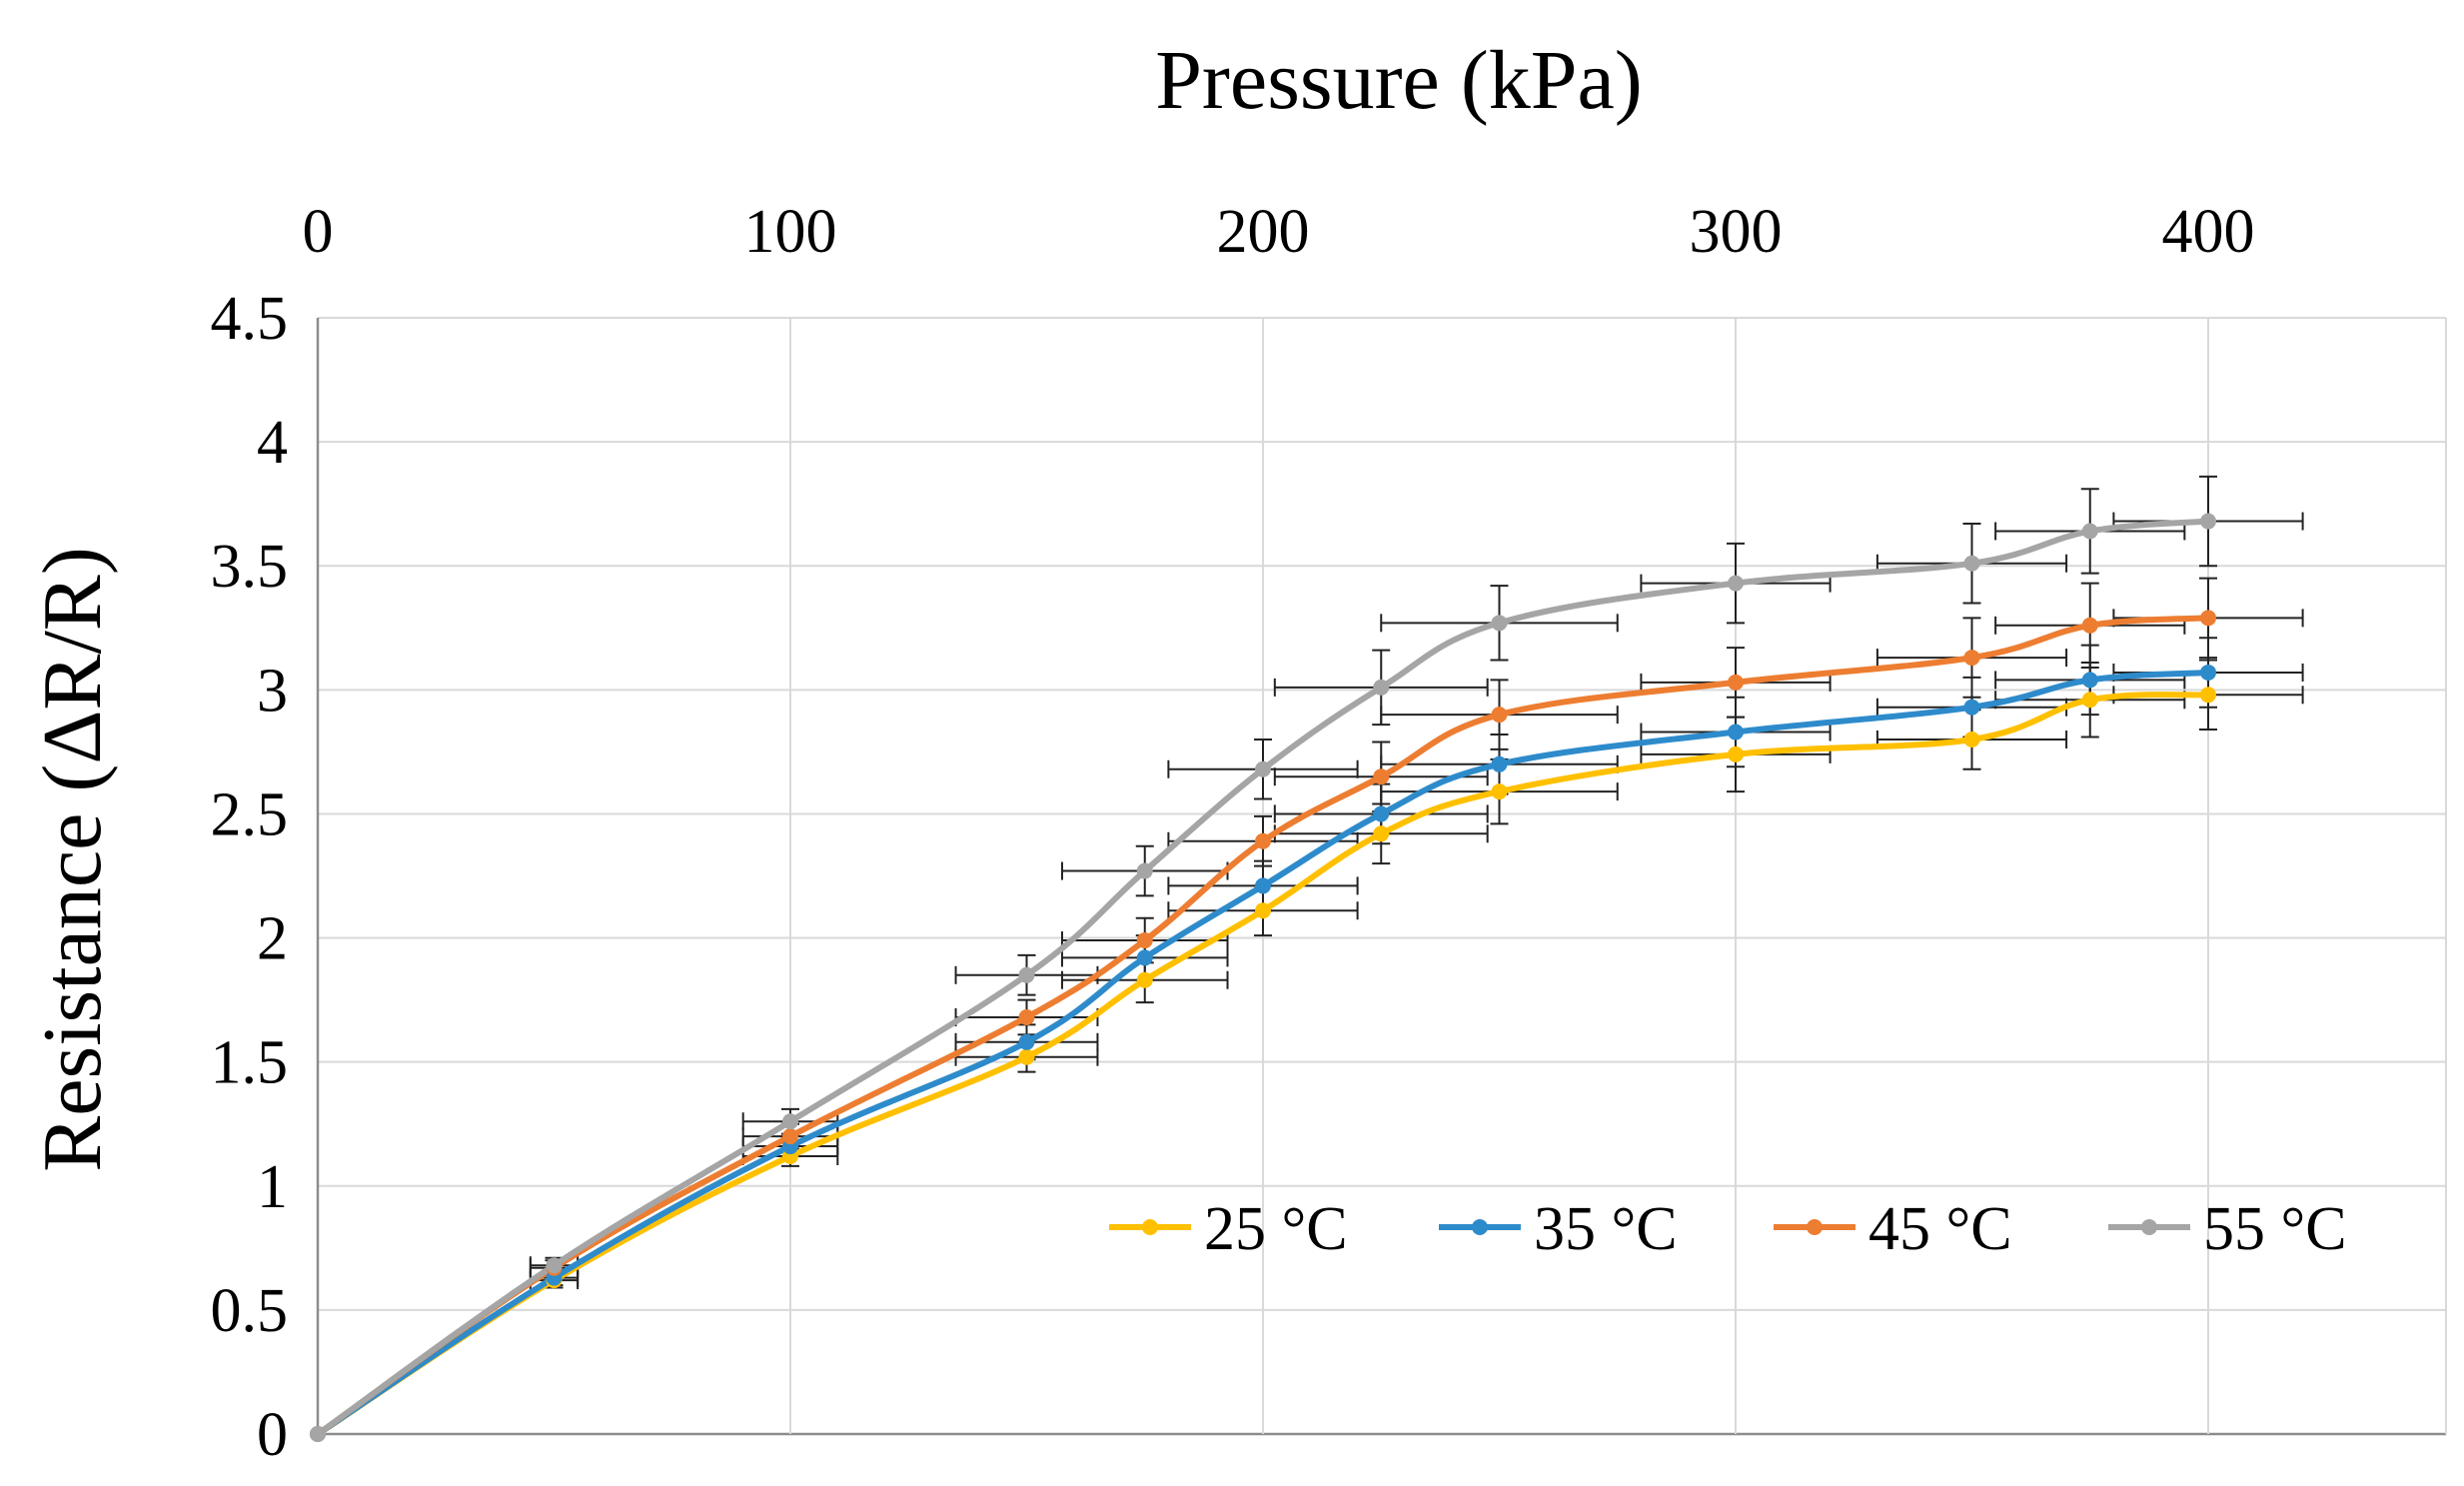 This screenshot has width=2464, height=1486. What do you see at coordinates (2208, 232) in the screenshot?
I see `x-tick-label: 400` at bounding box center [2208, 232].